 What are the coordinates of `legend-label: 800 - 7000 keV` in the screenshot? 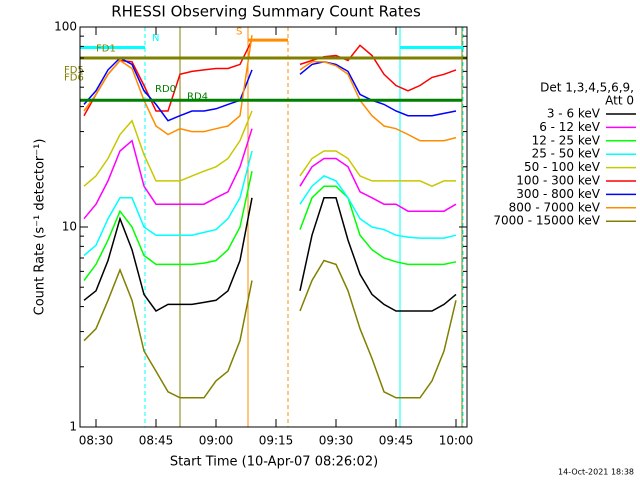 It's located at (555, 207).